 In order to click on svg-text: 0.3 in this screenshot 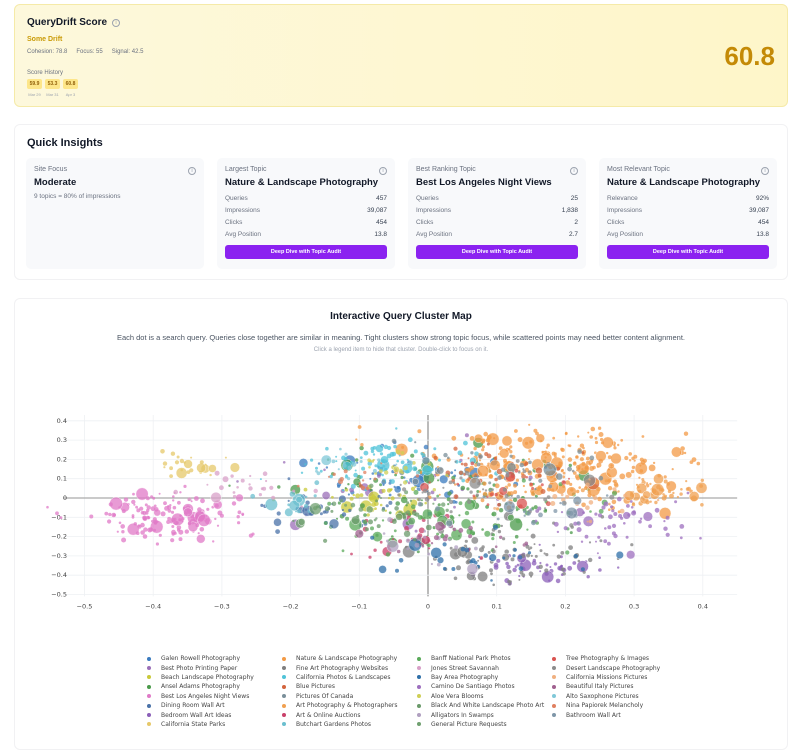, I will do `click(634, 607)`.